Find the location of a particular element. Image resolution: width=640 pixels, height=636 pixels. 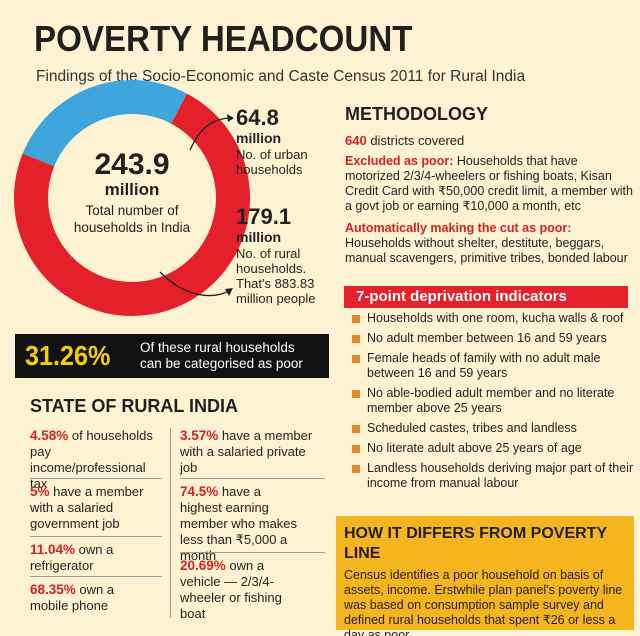

urban-arrow is located at coordinates (211, 134).